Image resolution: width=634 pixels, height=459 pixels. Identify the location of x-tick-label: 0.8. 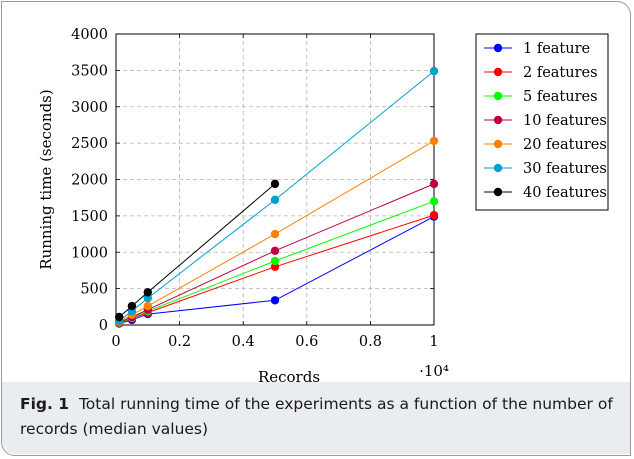
(370, 342).